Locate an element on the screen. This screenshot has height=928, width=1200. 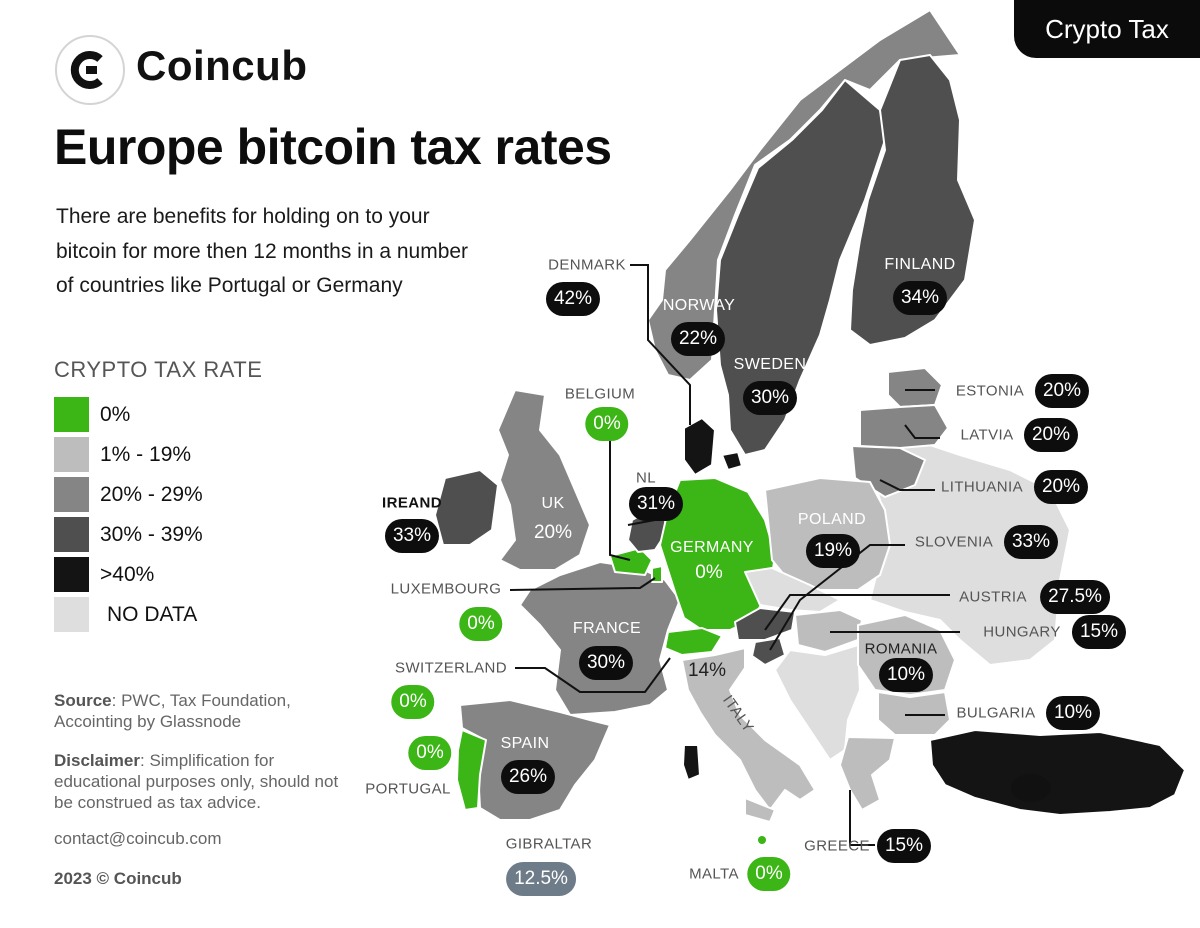
finland-region is located at coordinates (912, 200).